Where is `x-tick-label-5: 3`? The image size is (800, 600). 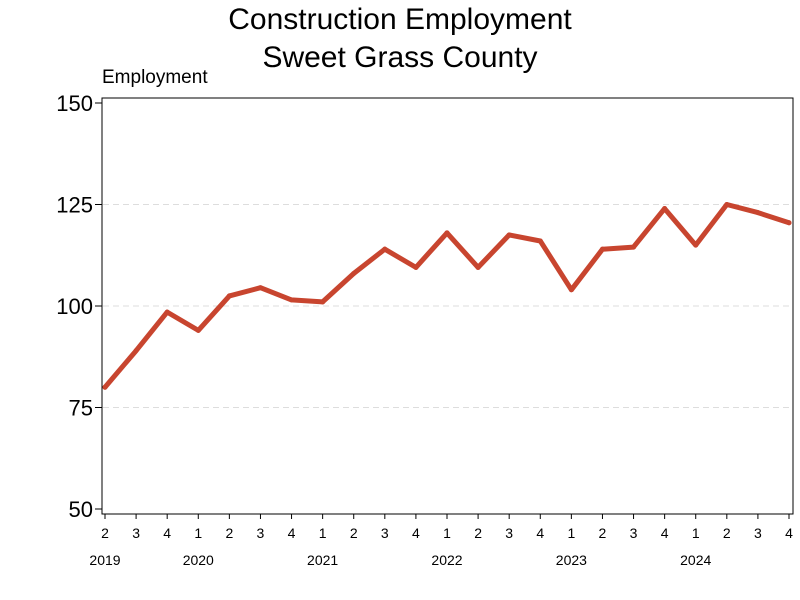 x-tick-label-5: 3 is located at coordinates (261, 533).